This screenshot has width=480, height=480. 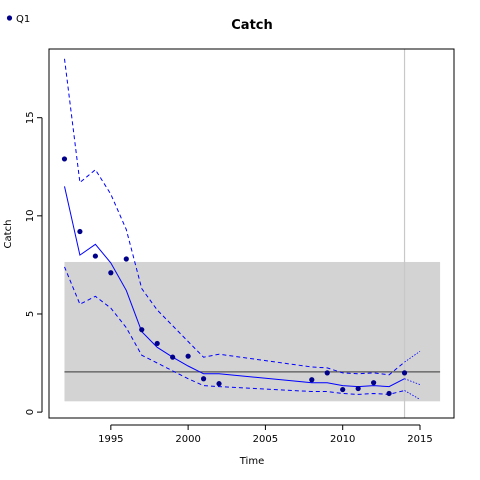 What do you see at coordinates (412, 356) in the screenshot?
I see `forecast-upper-bound` at bounding box center [412, 356].